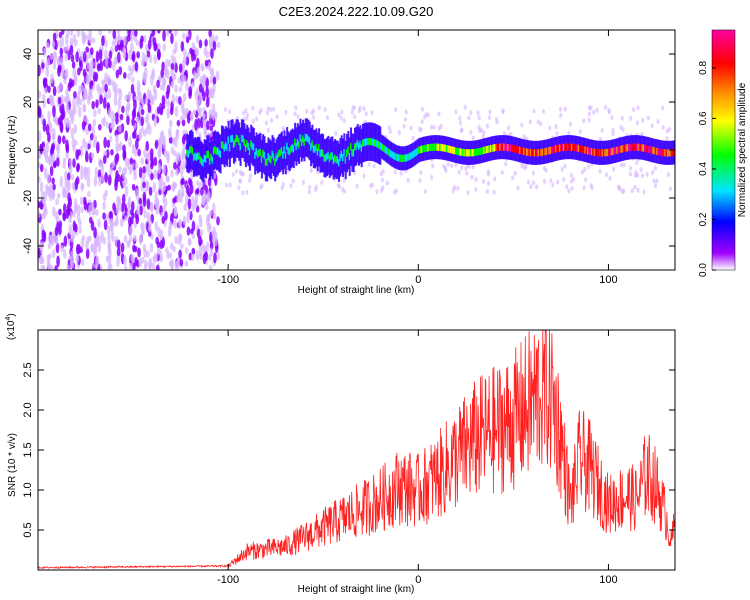 The height and width of the screenshot is (600, 750). I want to click on colorbar-ticks: 0.0 0.2 0.4 0.6 0.8, so click(707, 169).